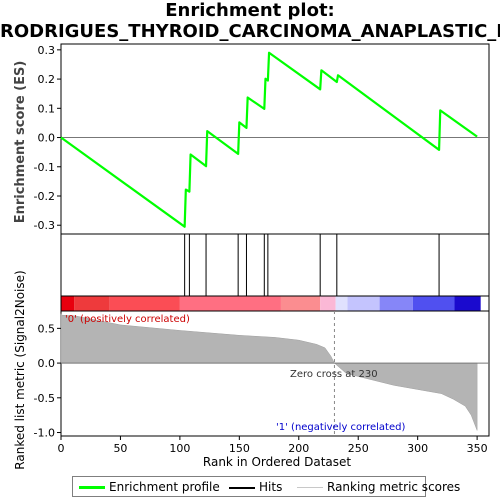 This screenshot has height=500, width=500. Describe the element at coordinates (271, 487) in the screenshot. I see `legend-hits: Hits` at that location.